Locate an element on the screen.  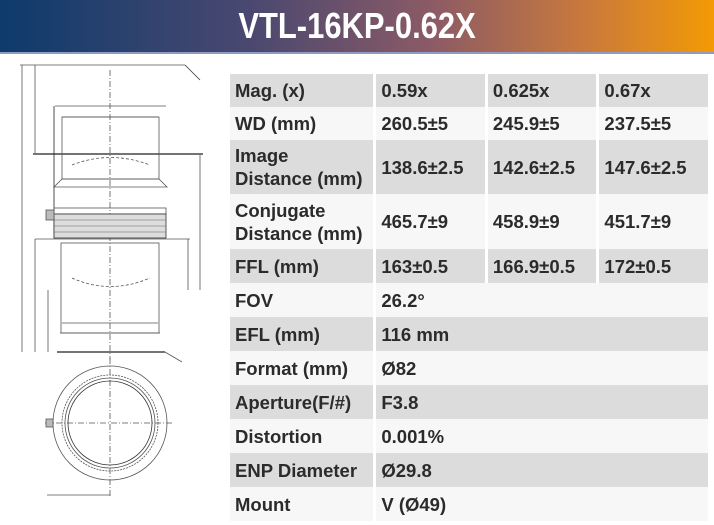
spec-row-mount: Mount V (Ø49) is located at coordinates (469, 504).